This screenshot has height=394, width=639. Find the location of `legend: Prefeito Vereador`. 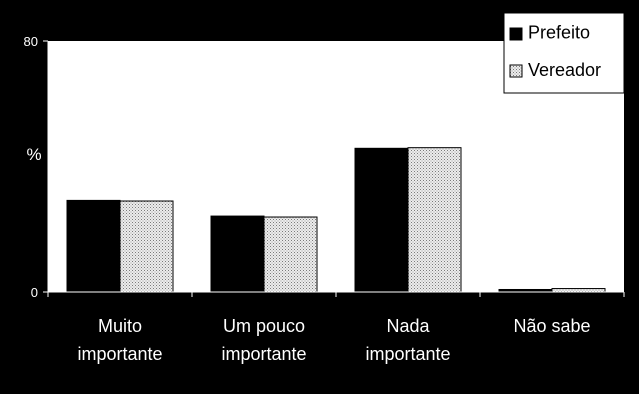

legend: Prefeito Vereador is located at coordinates (564, 53).